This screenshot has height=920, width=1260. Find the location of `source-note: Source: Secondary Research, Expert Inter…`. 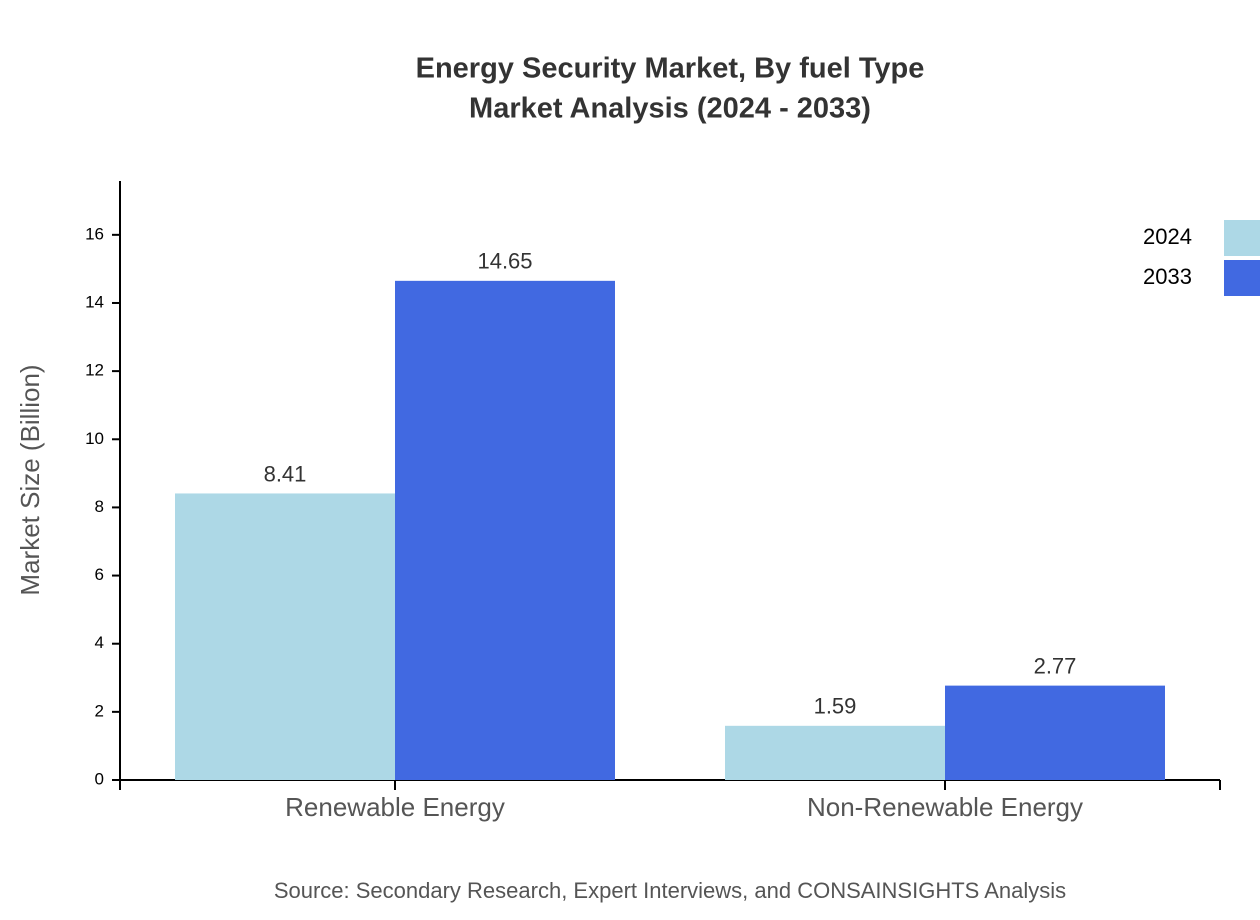

source-note: Source: Secondary Research, Expert Inter… is located at coordinates (670, 890).